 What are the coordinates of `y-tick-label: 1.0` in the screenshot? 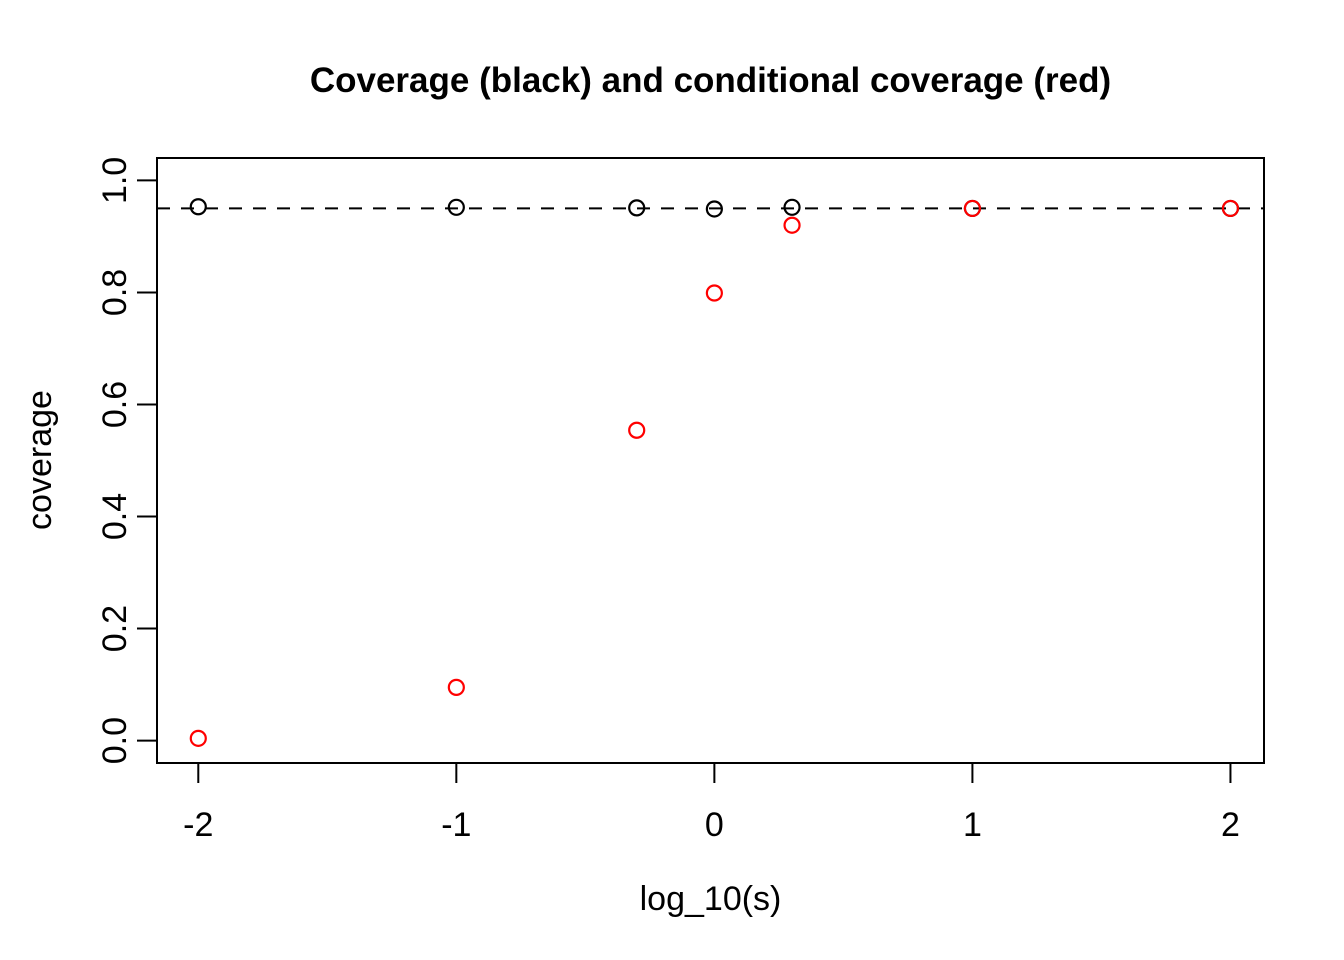 It's located at (115, 180).